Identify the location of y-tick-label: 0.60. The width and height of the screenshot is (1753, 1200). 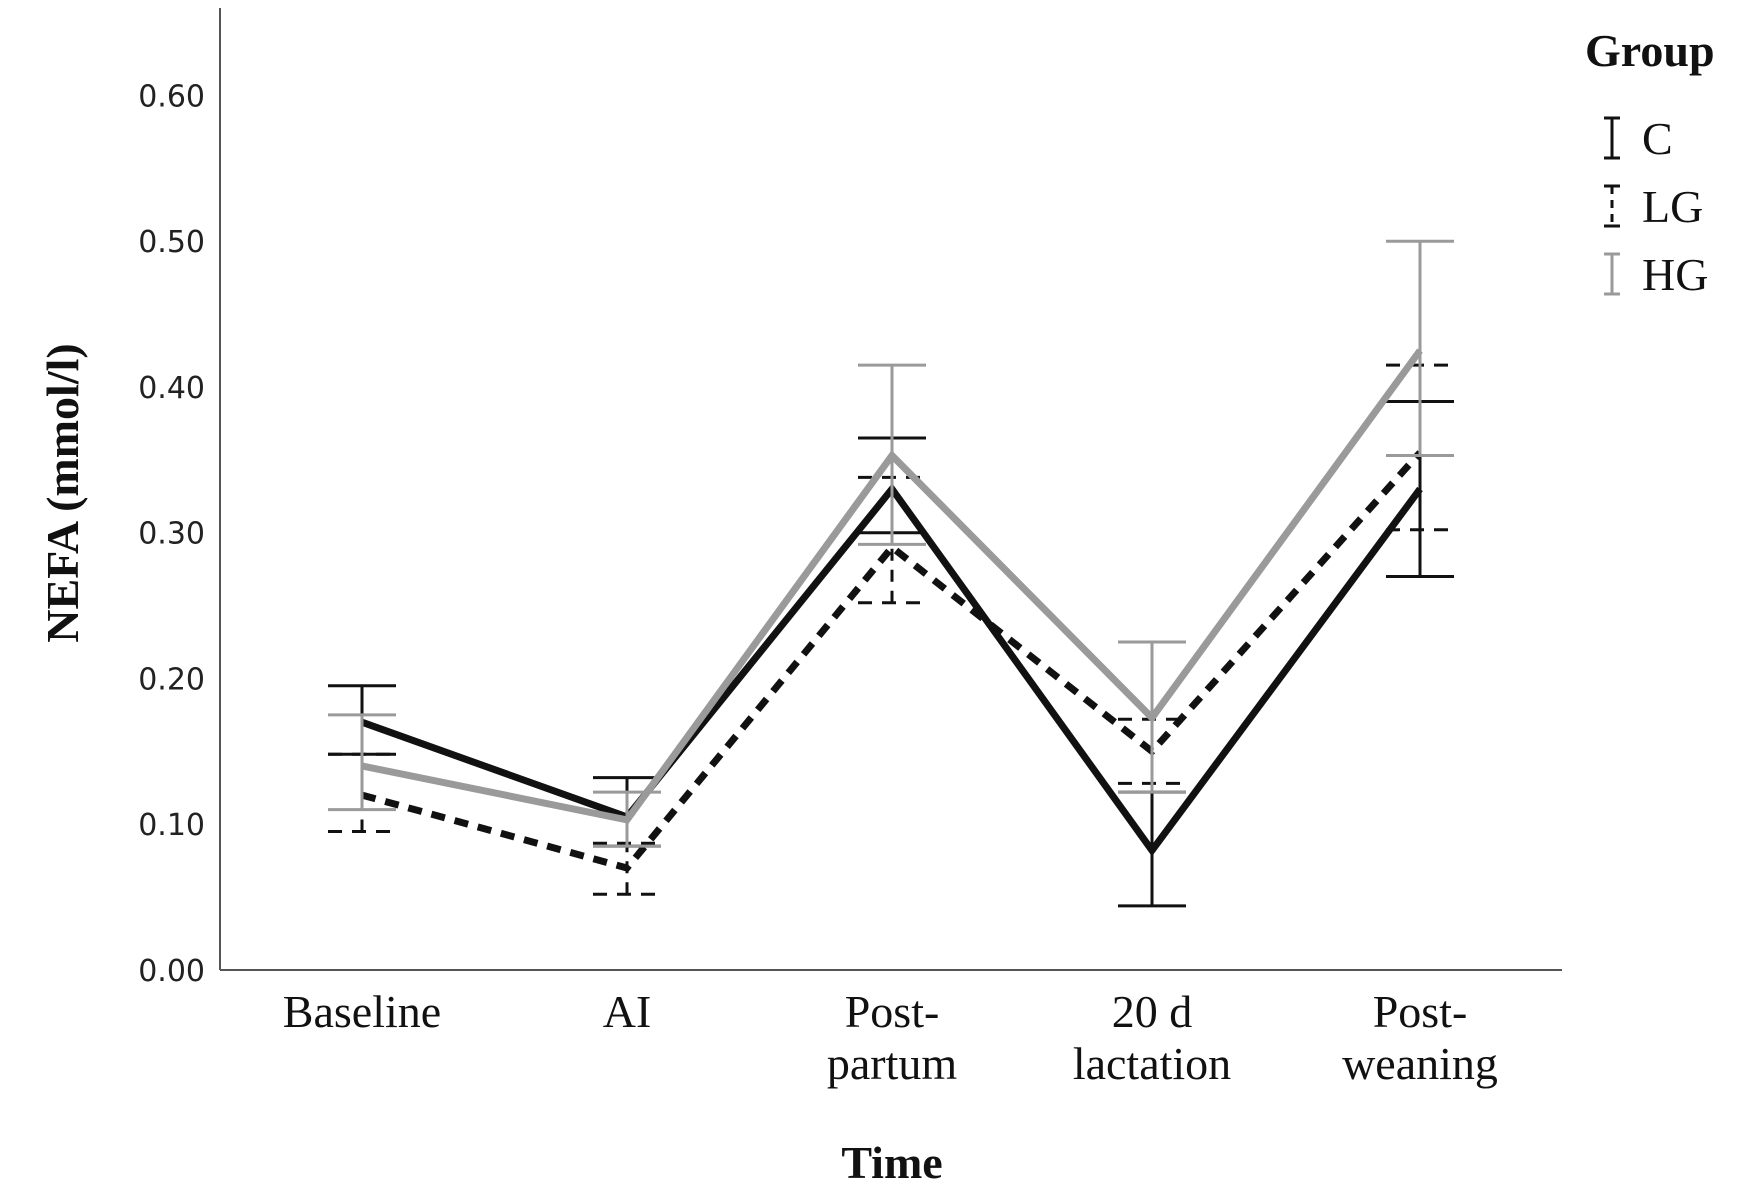
(171, 96).